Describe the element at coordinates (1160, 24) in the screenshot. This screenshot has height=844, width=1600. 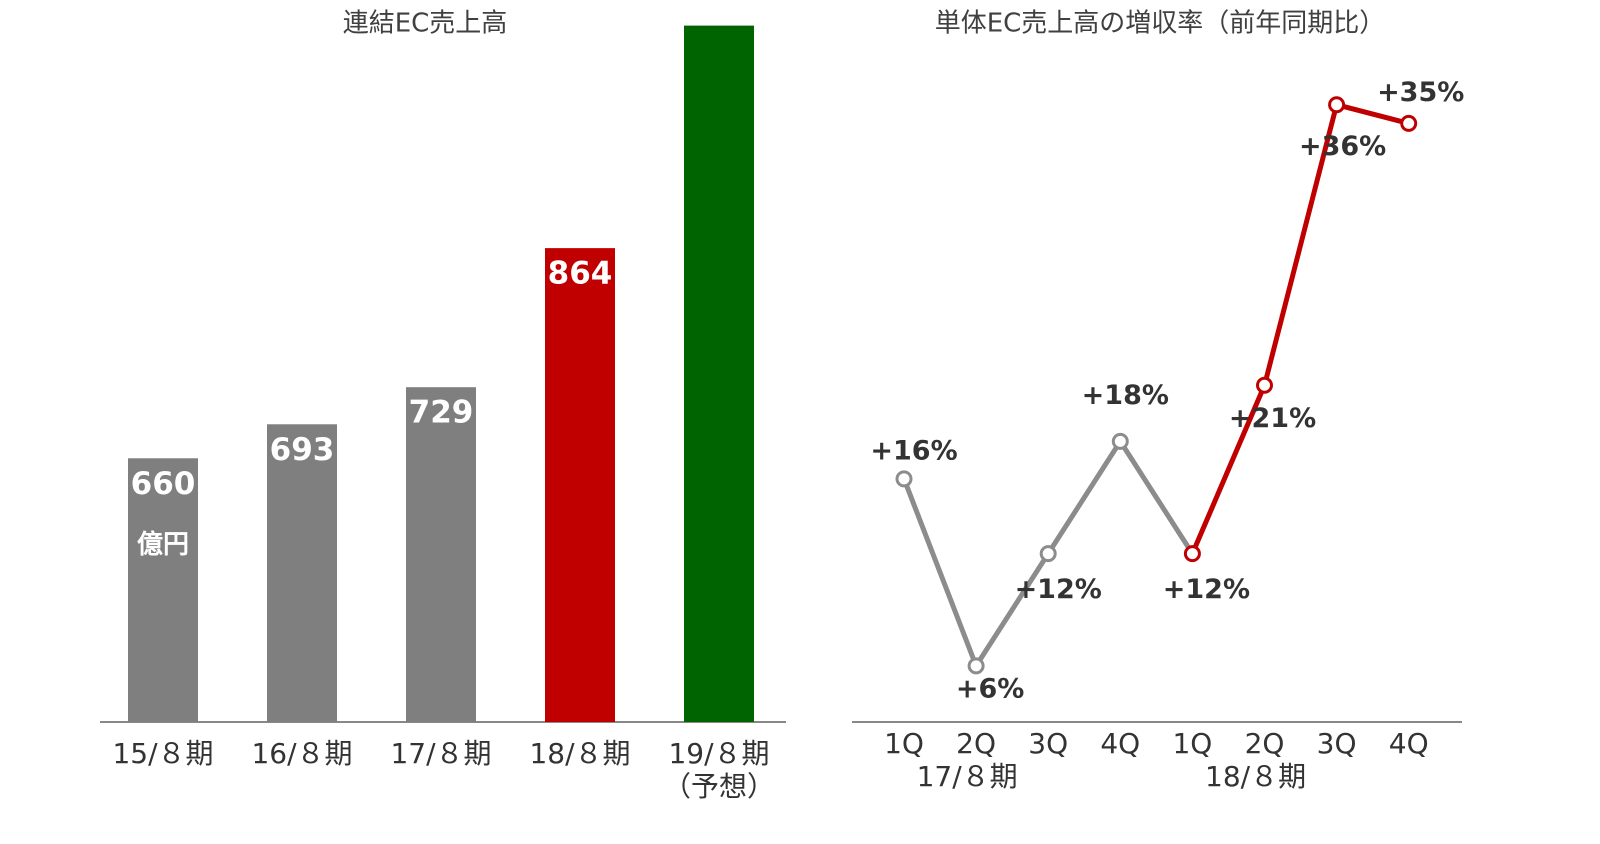
I see `chart-title: 単体EC売上高の増収率（前年同期比）` at that location.